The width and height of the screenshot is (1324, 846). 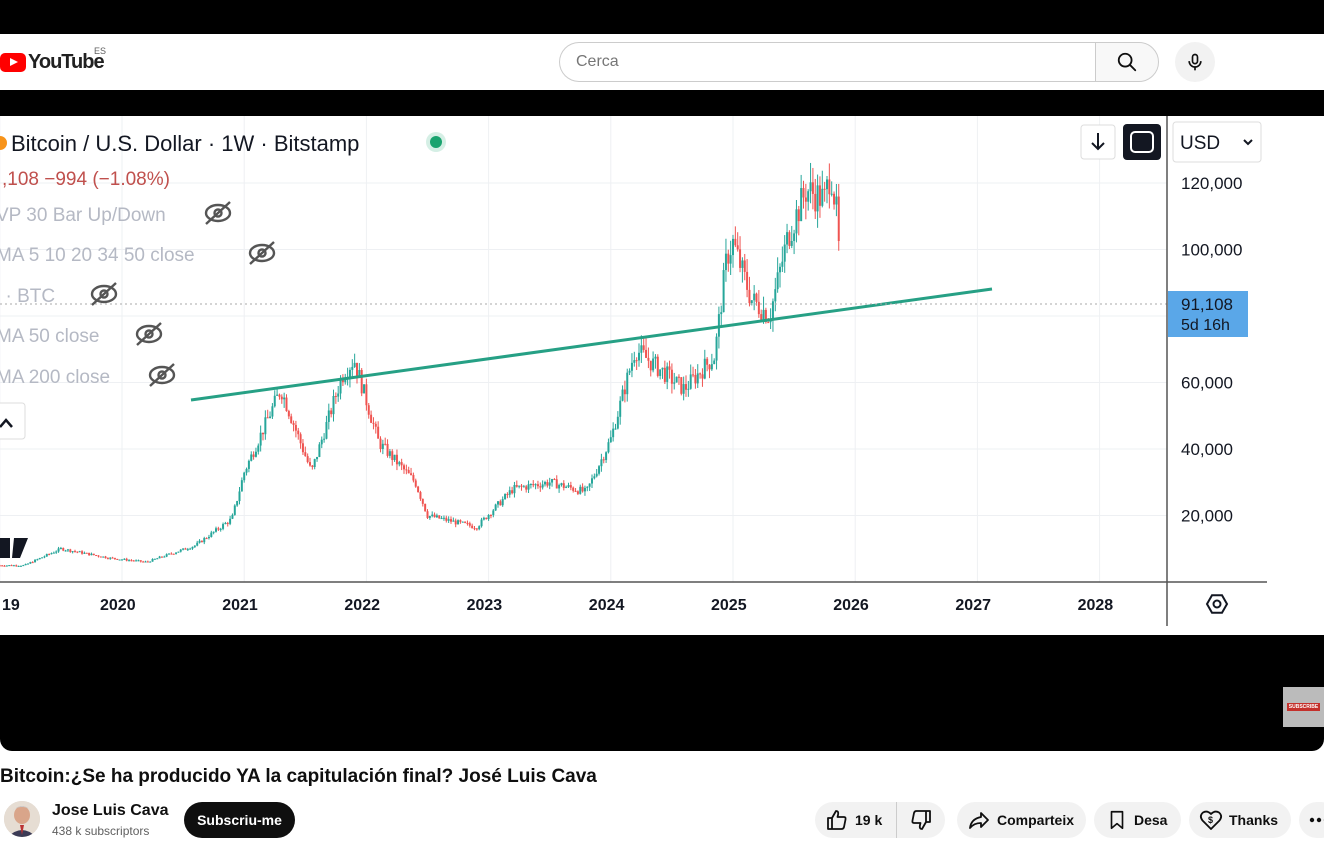 I want to click on channel-avatar, so click(x=22, y=819).